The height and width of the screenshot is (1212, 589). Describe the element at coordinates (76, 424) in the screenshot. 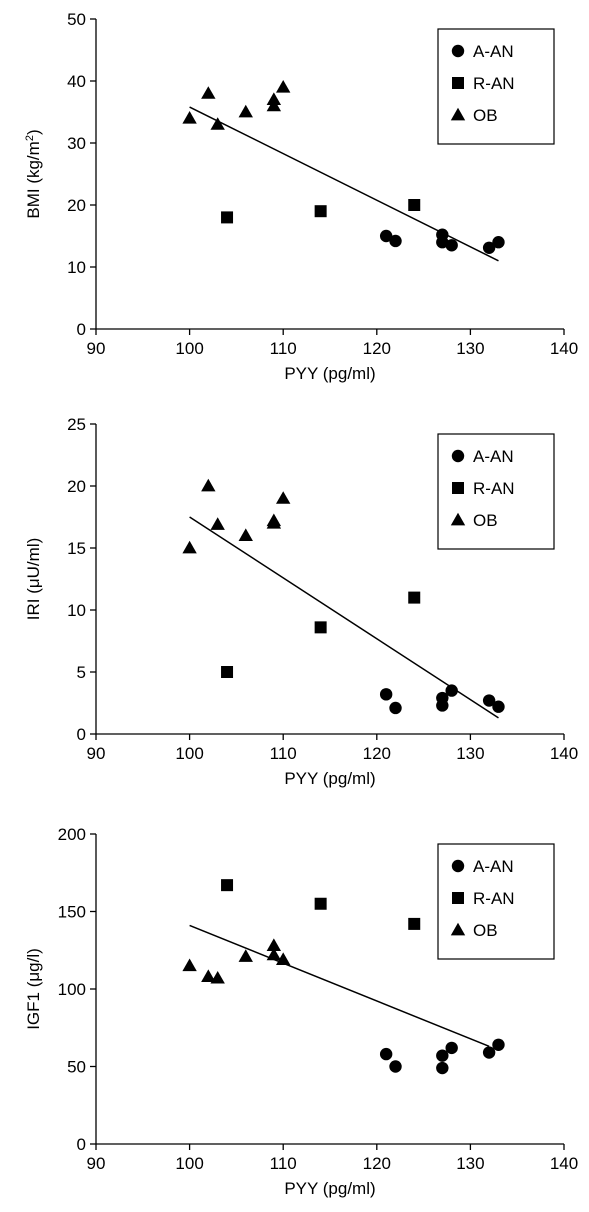

I see `y-tick-label: 25` at that location.